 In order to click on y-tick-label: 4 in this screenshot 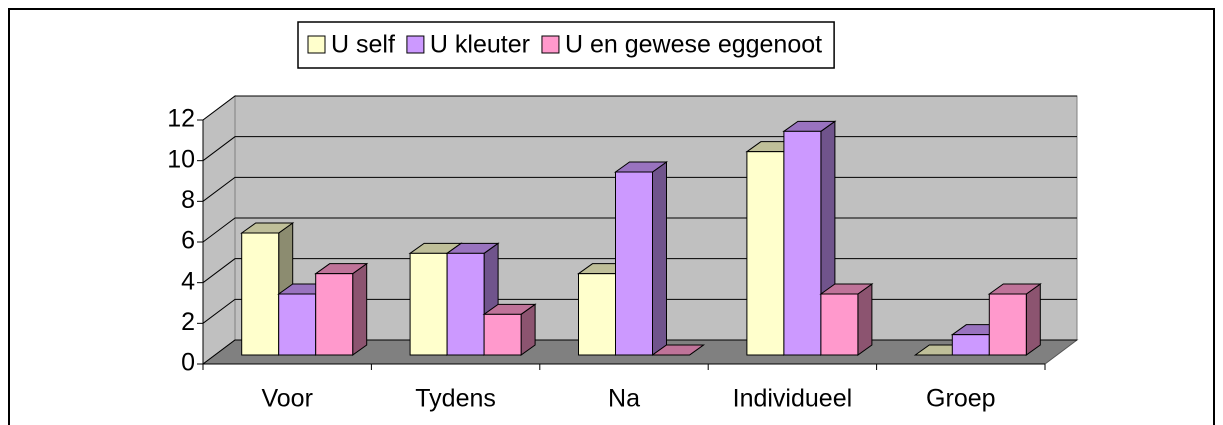, I will do `click(188, 281)`.